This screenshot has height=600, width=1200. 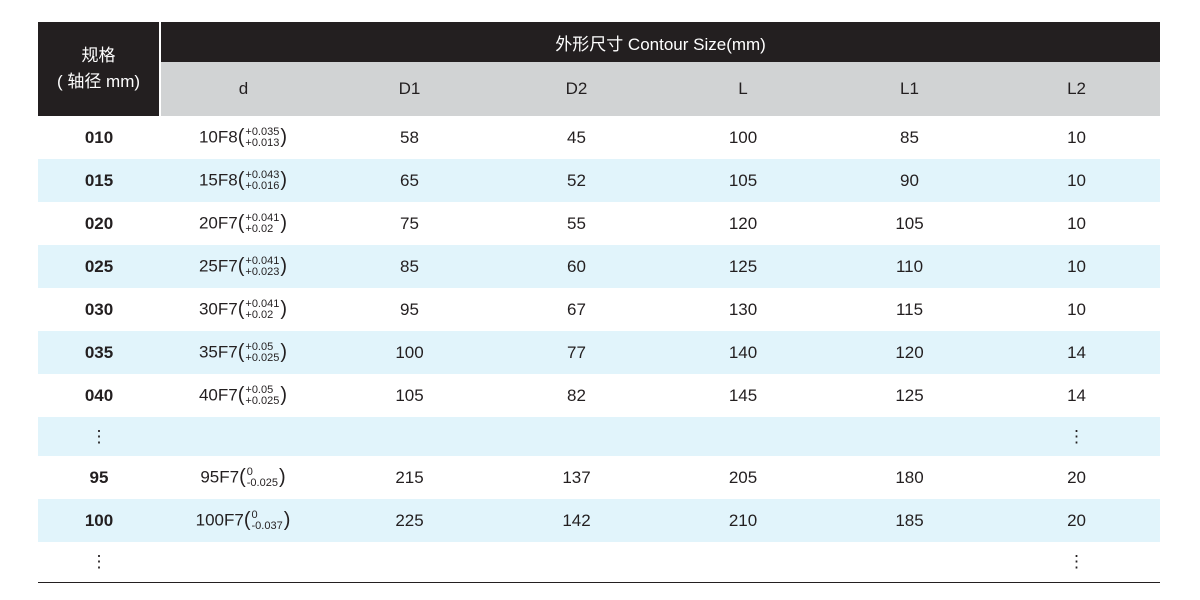 I want to click on tolerance: +0.041 +0.02, so click(x=262, y=309).